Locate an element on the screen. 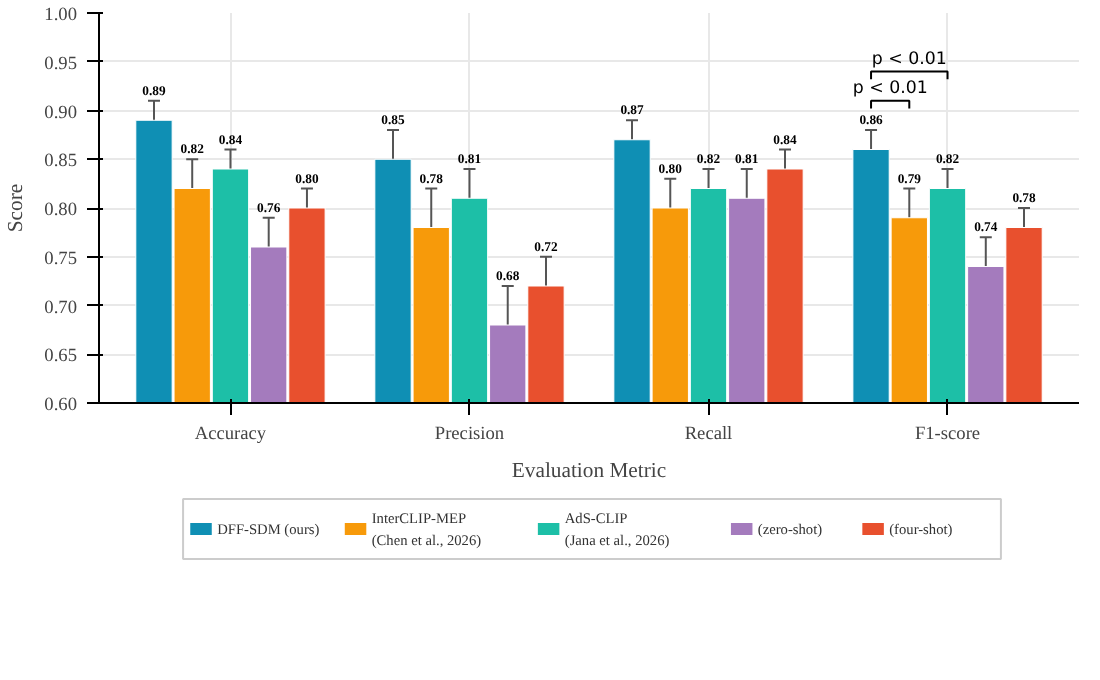 This screenshot has width=1100, height=680. y-tick-label: 0.85 is located at coordinates (61, 162).